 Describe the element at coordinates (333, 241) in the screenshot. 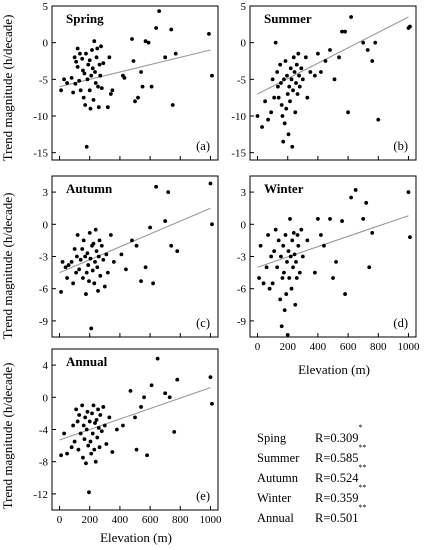

I see `trend-line` at that location.